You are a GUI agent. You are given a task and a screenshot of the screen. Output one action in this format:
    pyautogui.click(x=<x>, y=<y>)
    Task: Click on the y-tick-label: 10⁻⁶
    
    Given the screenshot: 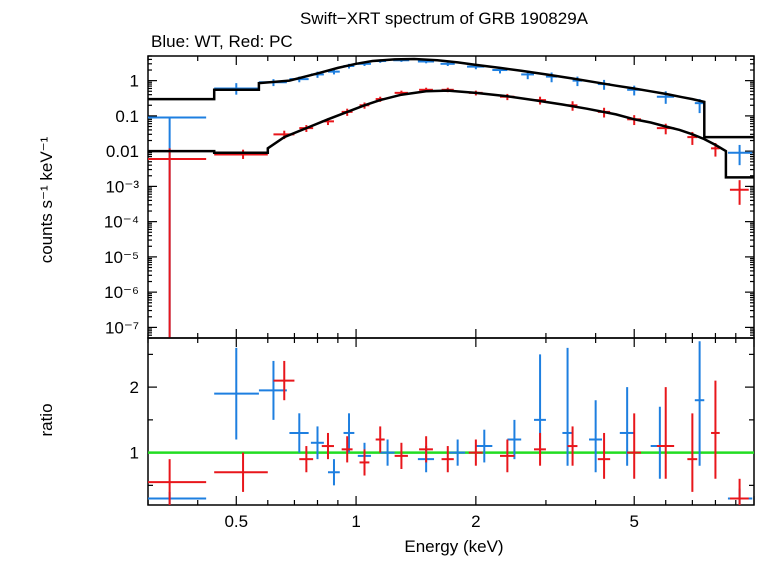 What is the action you would take?
    pyautogui.click(x=121, y=292)
    